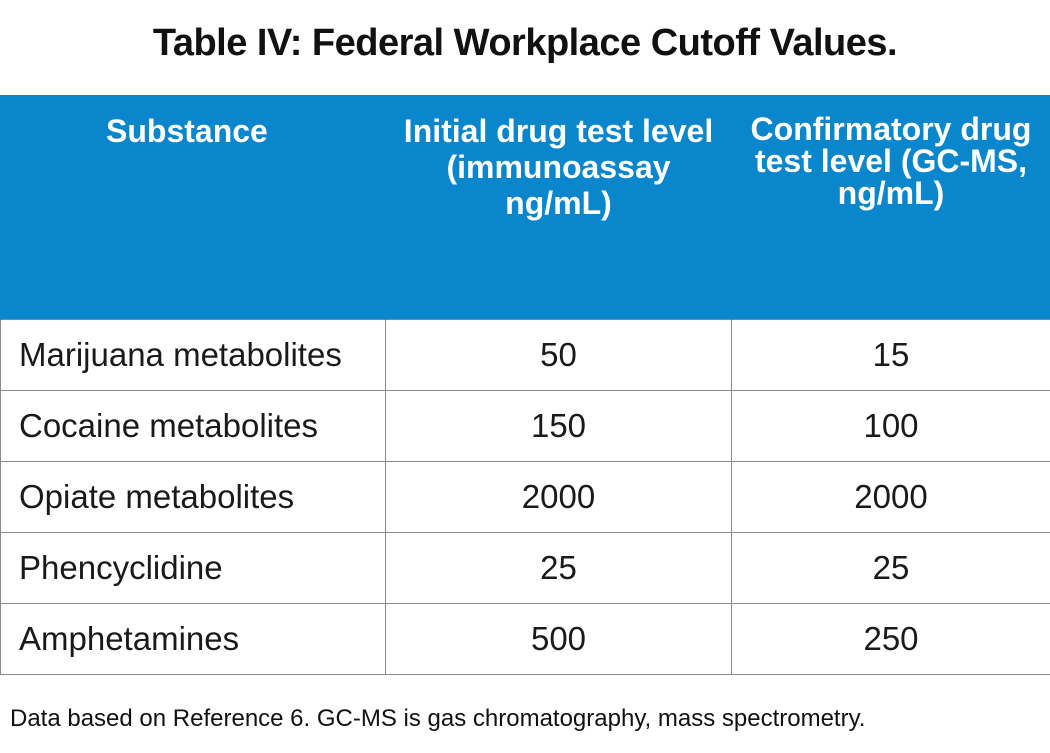 The width and height of the screenshot is (1050, 753). I want to click on cell-initial-level: 50, so click(558, 354).